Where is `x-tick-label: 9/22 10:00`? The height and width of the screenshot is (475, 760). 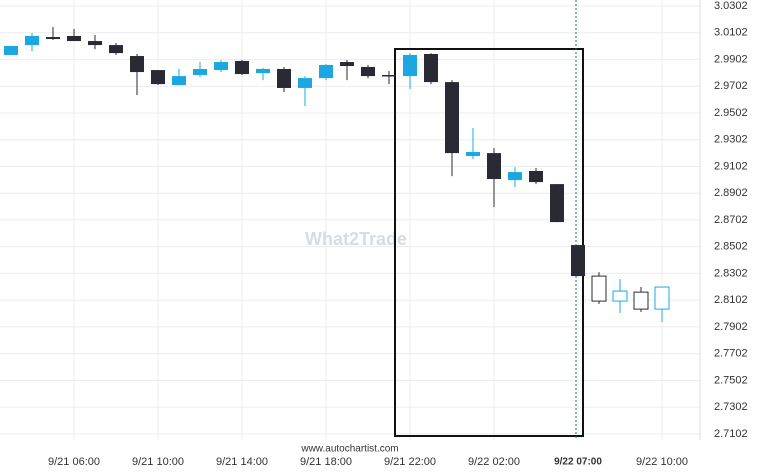
x-tick-label: 9/22 10:00 is located at coordinates (662, 462).